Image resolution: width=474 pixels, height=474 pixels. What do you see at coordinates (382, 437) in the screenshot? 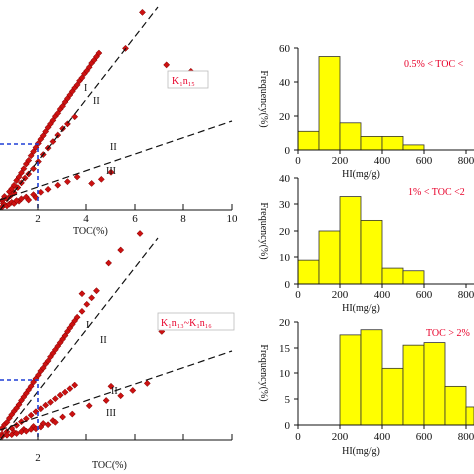
I see `histogram-3-xtick-label-400: 400` at bounding box center [382, 437].